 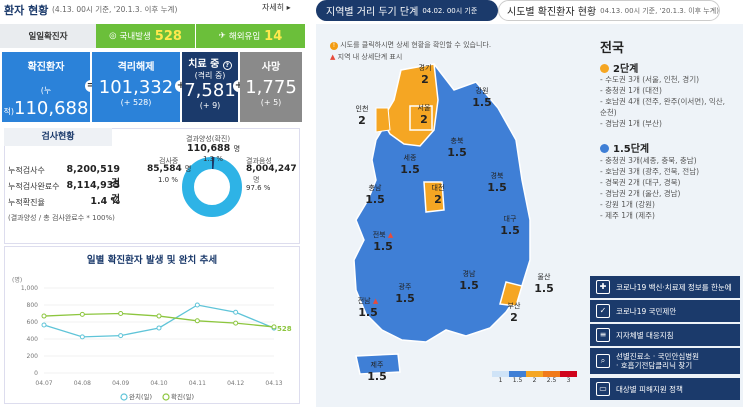 What do you see at coordinates (665, 361) in the screenshot?
I see `clinic-finder-button: ⌕ 선별진료소 · 국민안심병원 · 호흡기전담클리닉 찾기` at bounding box center [665, 361].